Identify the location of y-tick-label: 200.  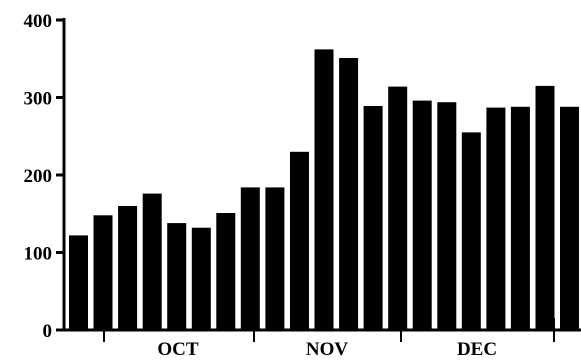
(38, 176).